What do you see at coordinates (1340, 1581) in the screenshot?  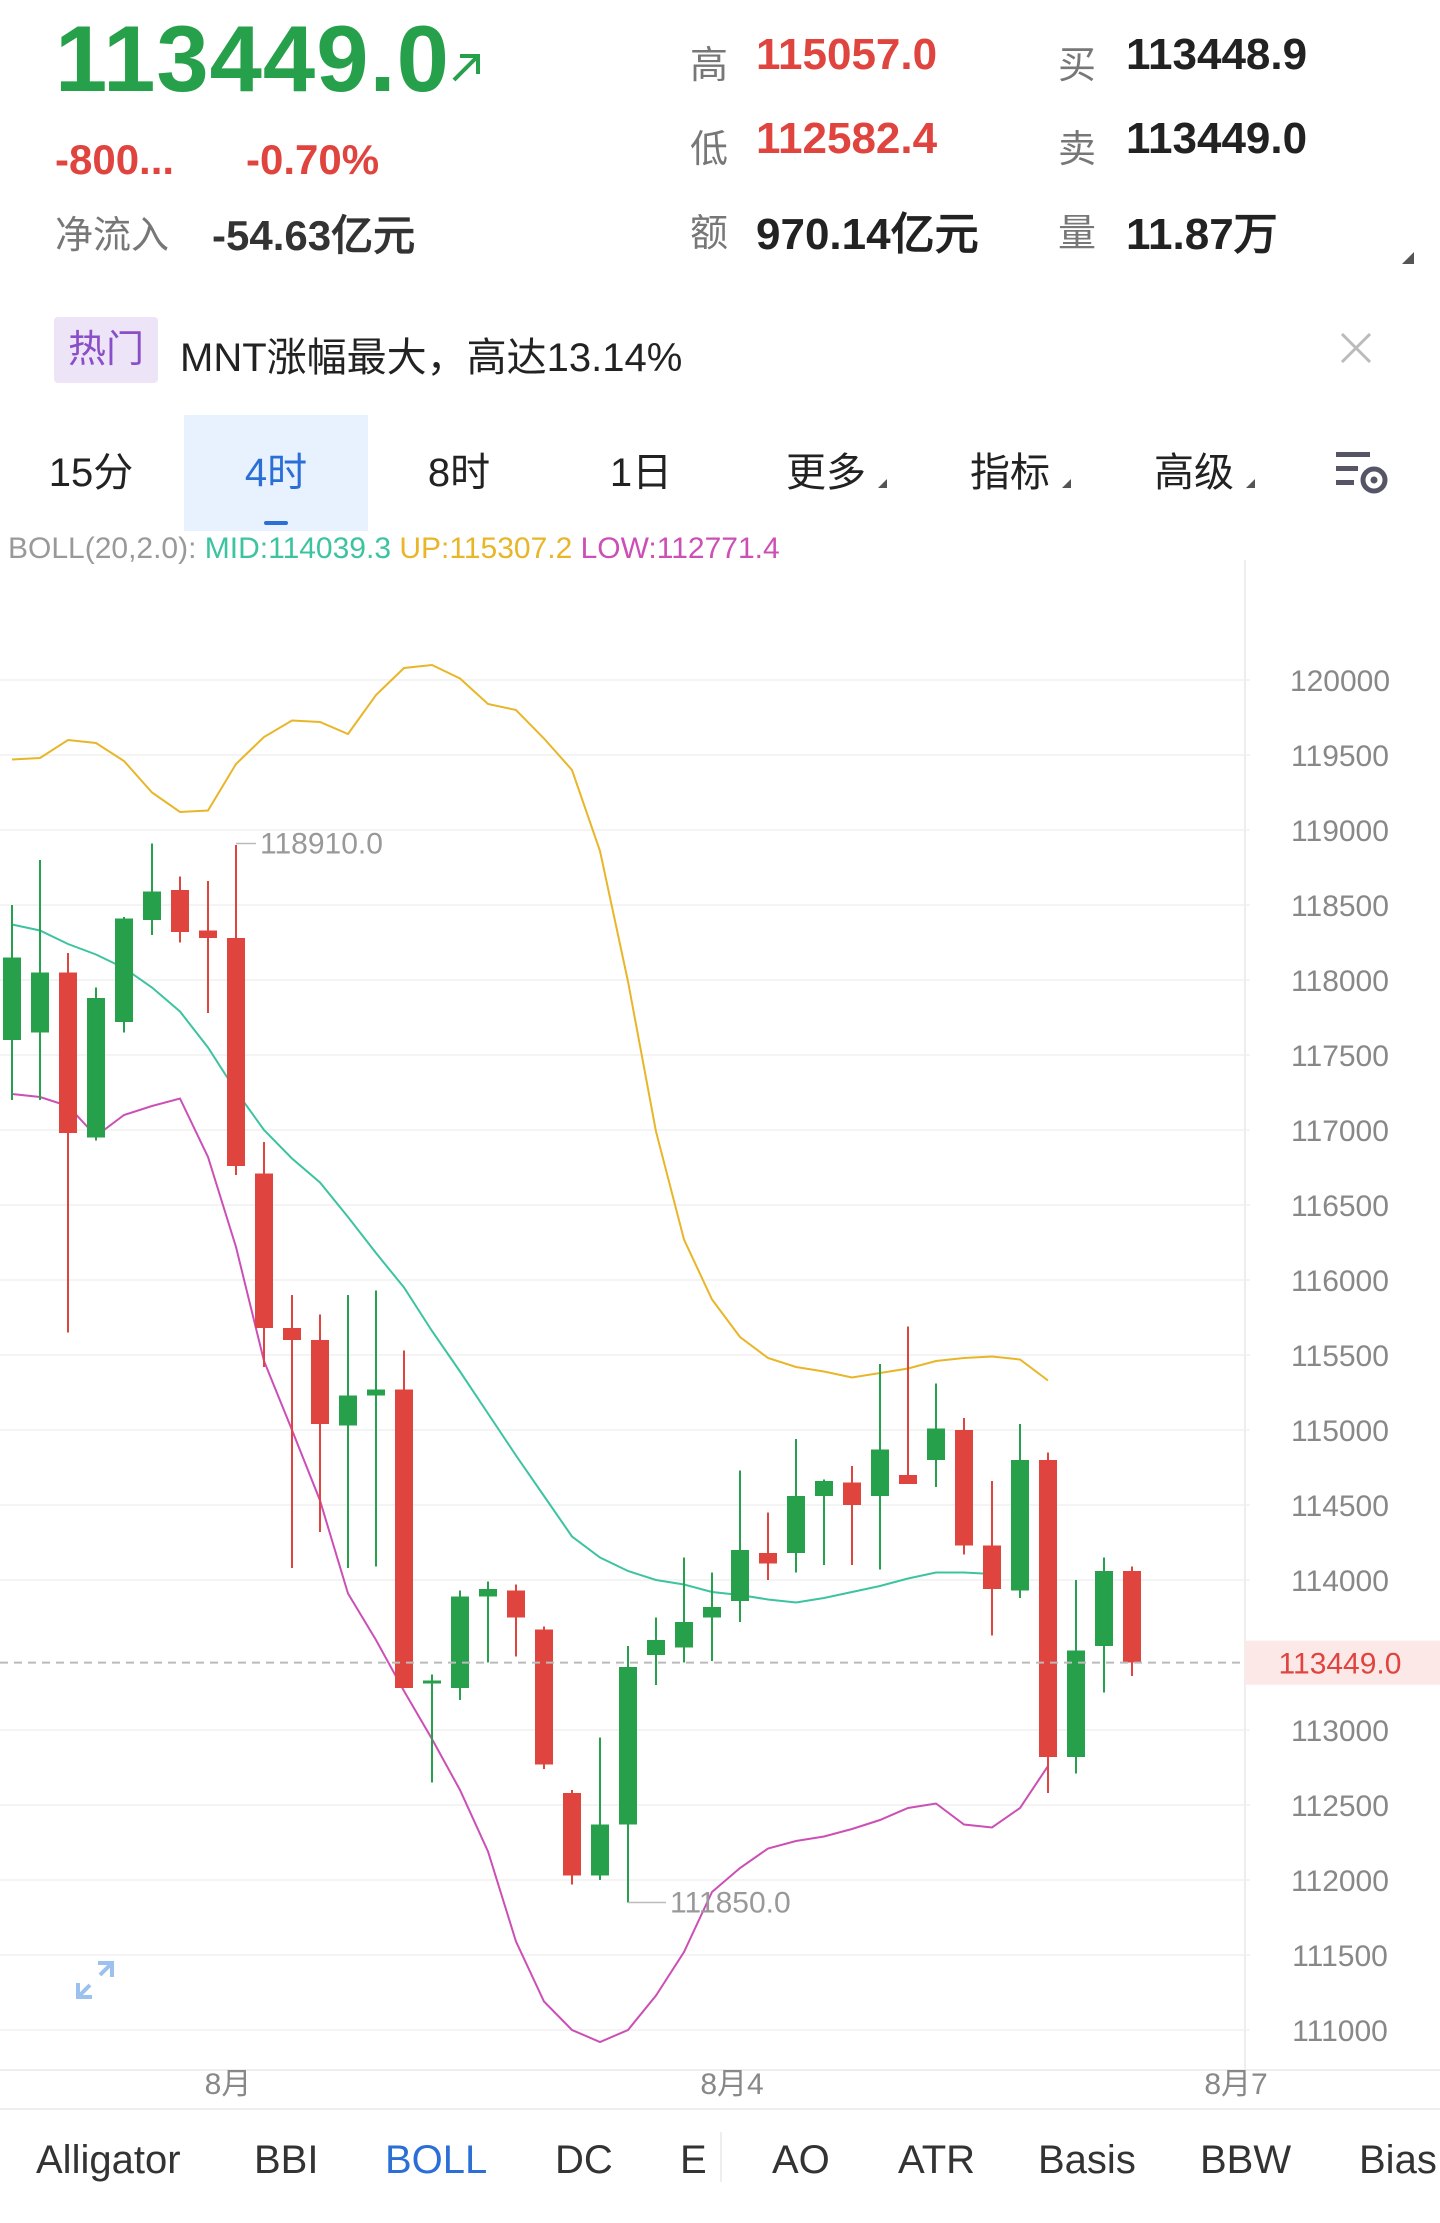 I see `y-tick-label: 114000` at bounding box center [1340, 1581].